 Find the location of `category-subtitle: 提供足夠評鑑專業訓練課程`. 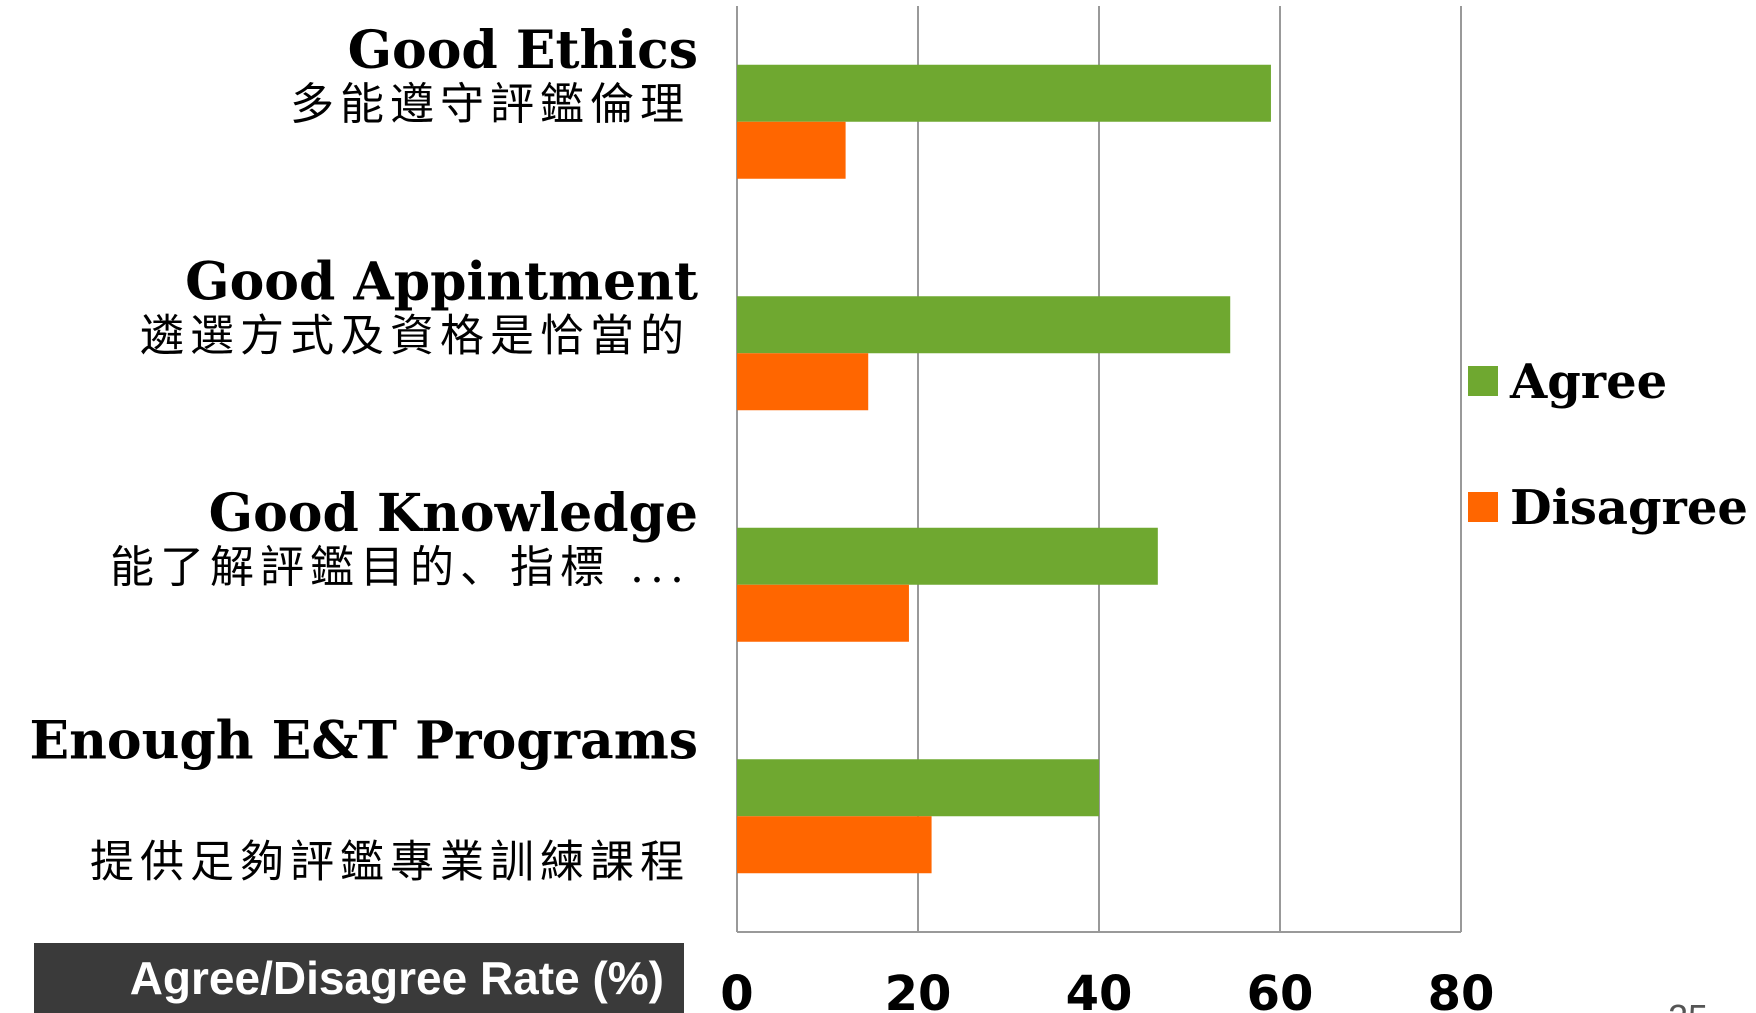

category-subtitle: 提供足夠評鑑專業訓練課程 is located at coordinates (390, 862).